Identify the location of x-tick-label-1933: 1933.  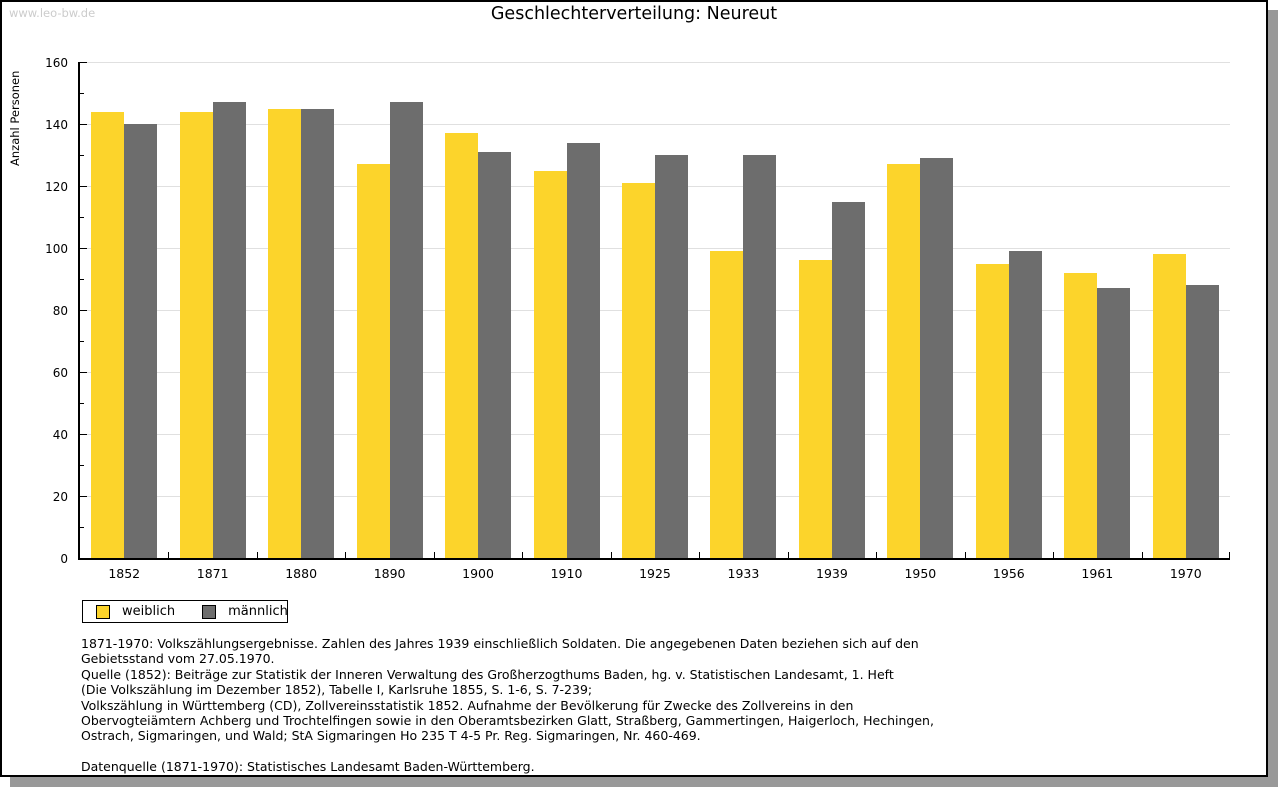
(743, 573).